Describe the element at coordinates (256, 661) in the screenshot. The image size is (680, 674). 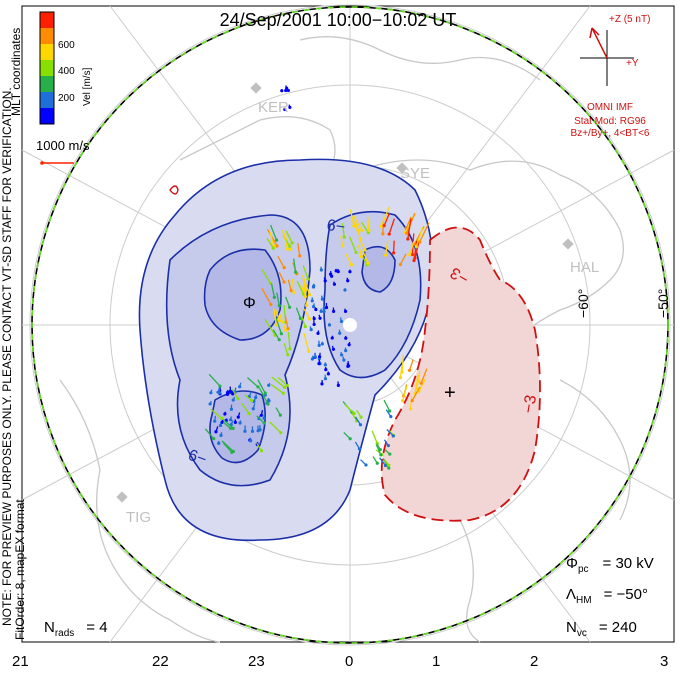
I see `mlt-tick: 23` at that location.